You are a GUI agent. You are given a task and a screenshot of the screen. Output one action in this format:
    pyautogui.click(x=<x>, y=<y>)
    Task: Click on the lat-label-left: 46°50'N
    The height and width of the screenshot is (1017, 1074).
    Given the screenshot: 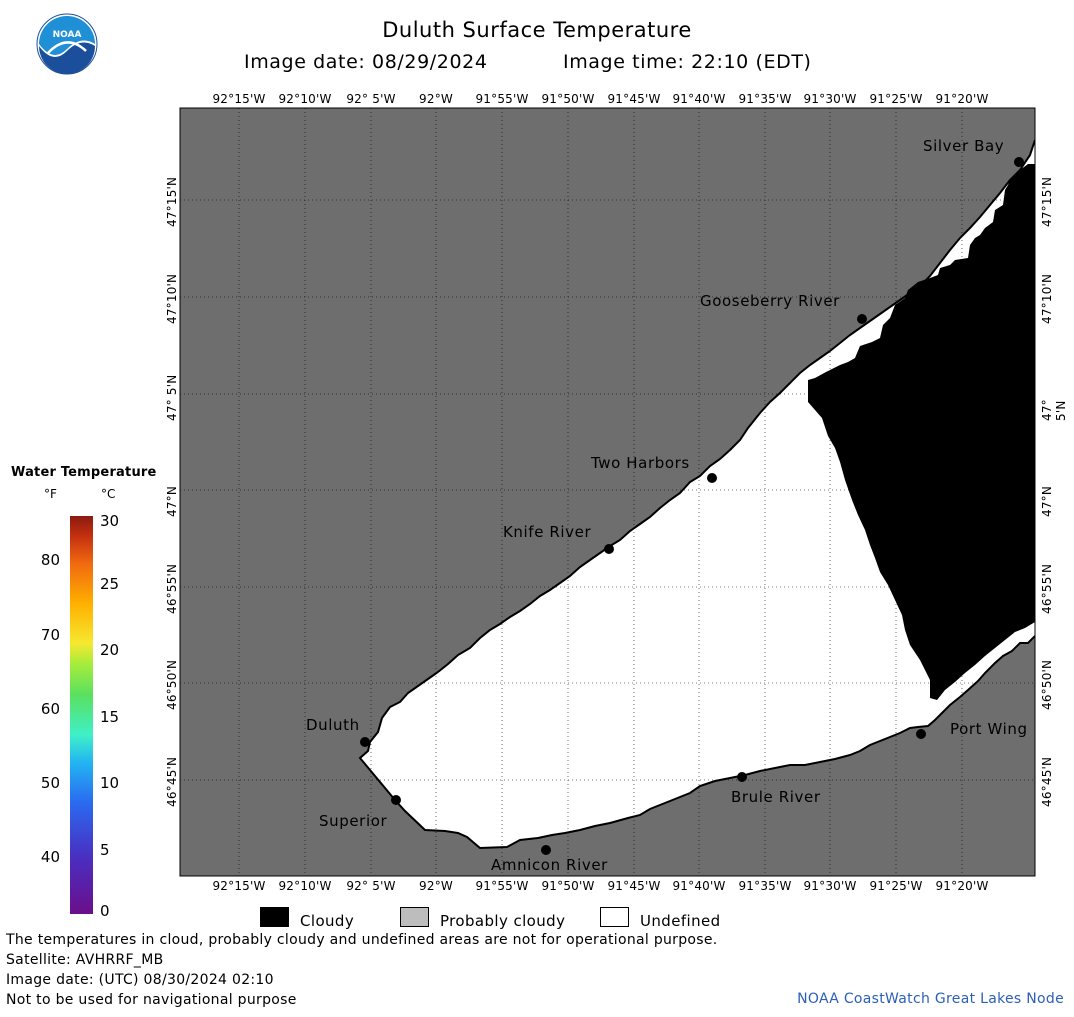 What is the action you would take?
    pyautogui.click(x=172, y=684)
    